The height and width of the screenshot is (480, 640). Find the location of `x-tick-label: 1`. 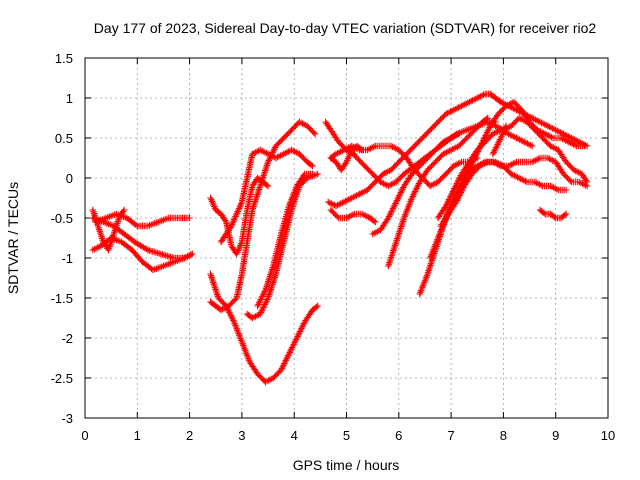

x-tick-label: 1 is located at coordinates (137, 435).